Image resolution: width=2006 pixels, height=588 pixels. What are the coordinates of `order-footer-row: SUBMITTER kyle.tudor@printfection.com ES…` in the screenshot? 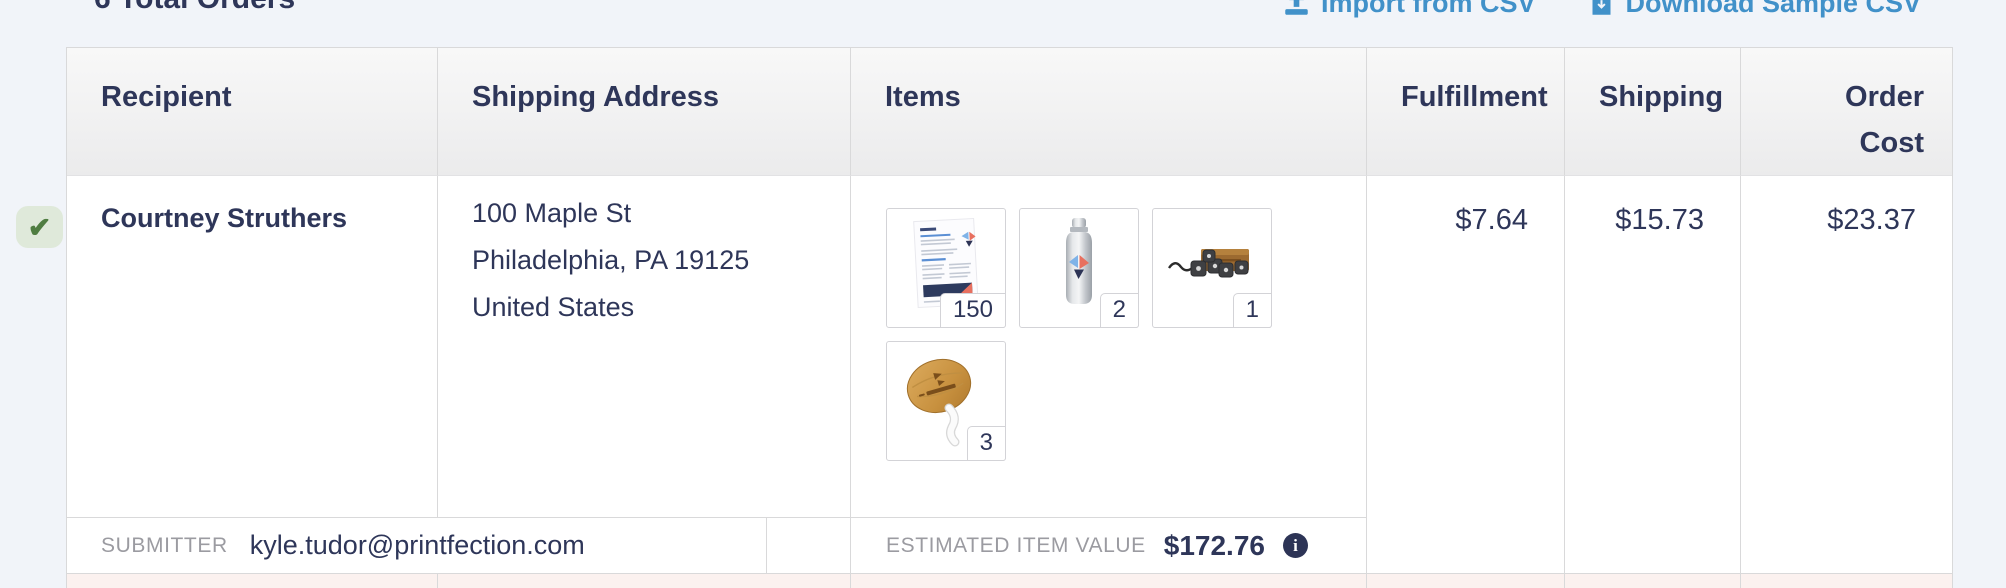 It's located at (717, 546).